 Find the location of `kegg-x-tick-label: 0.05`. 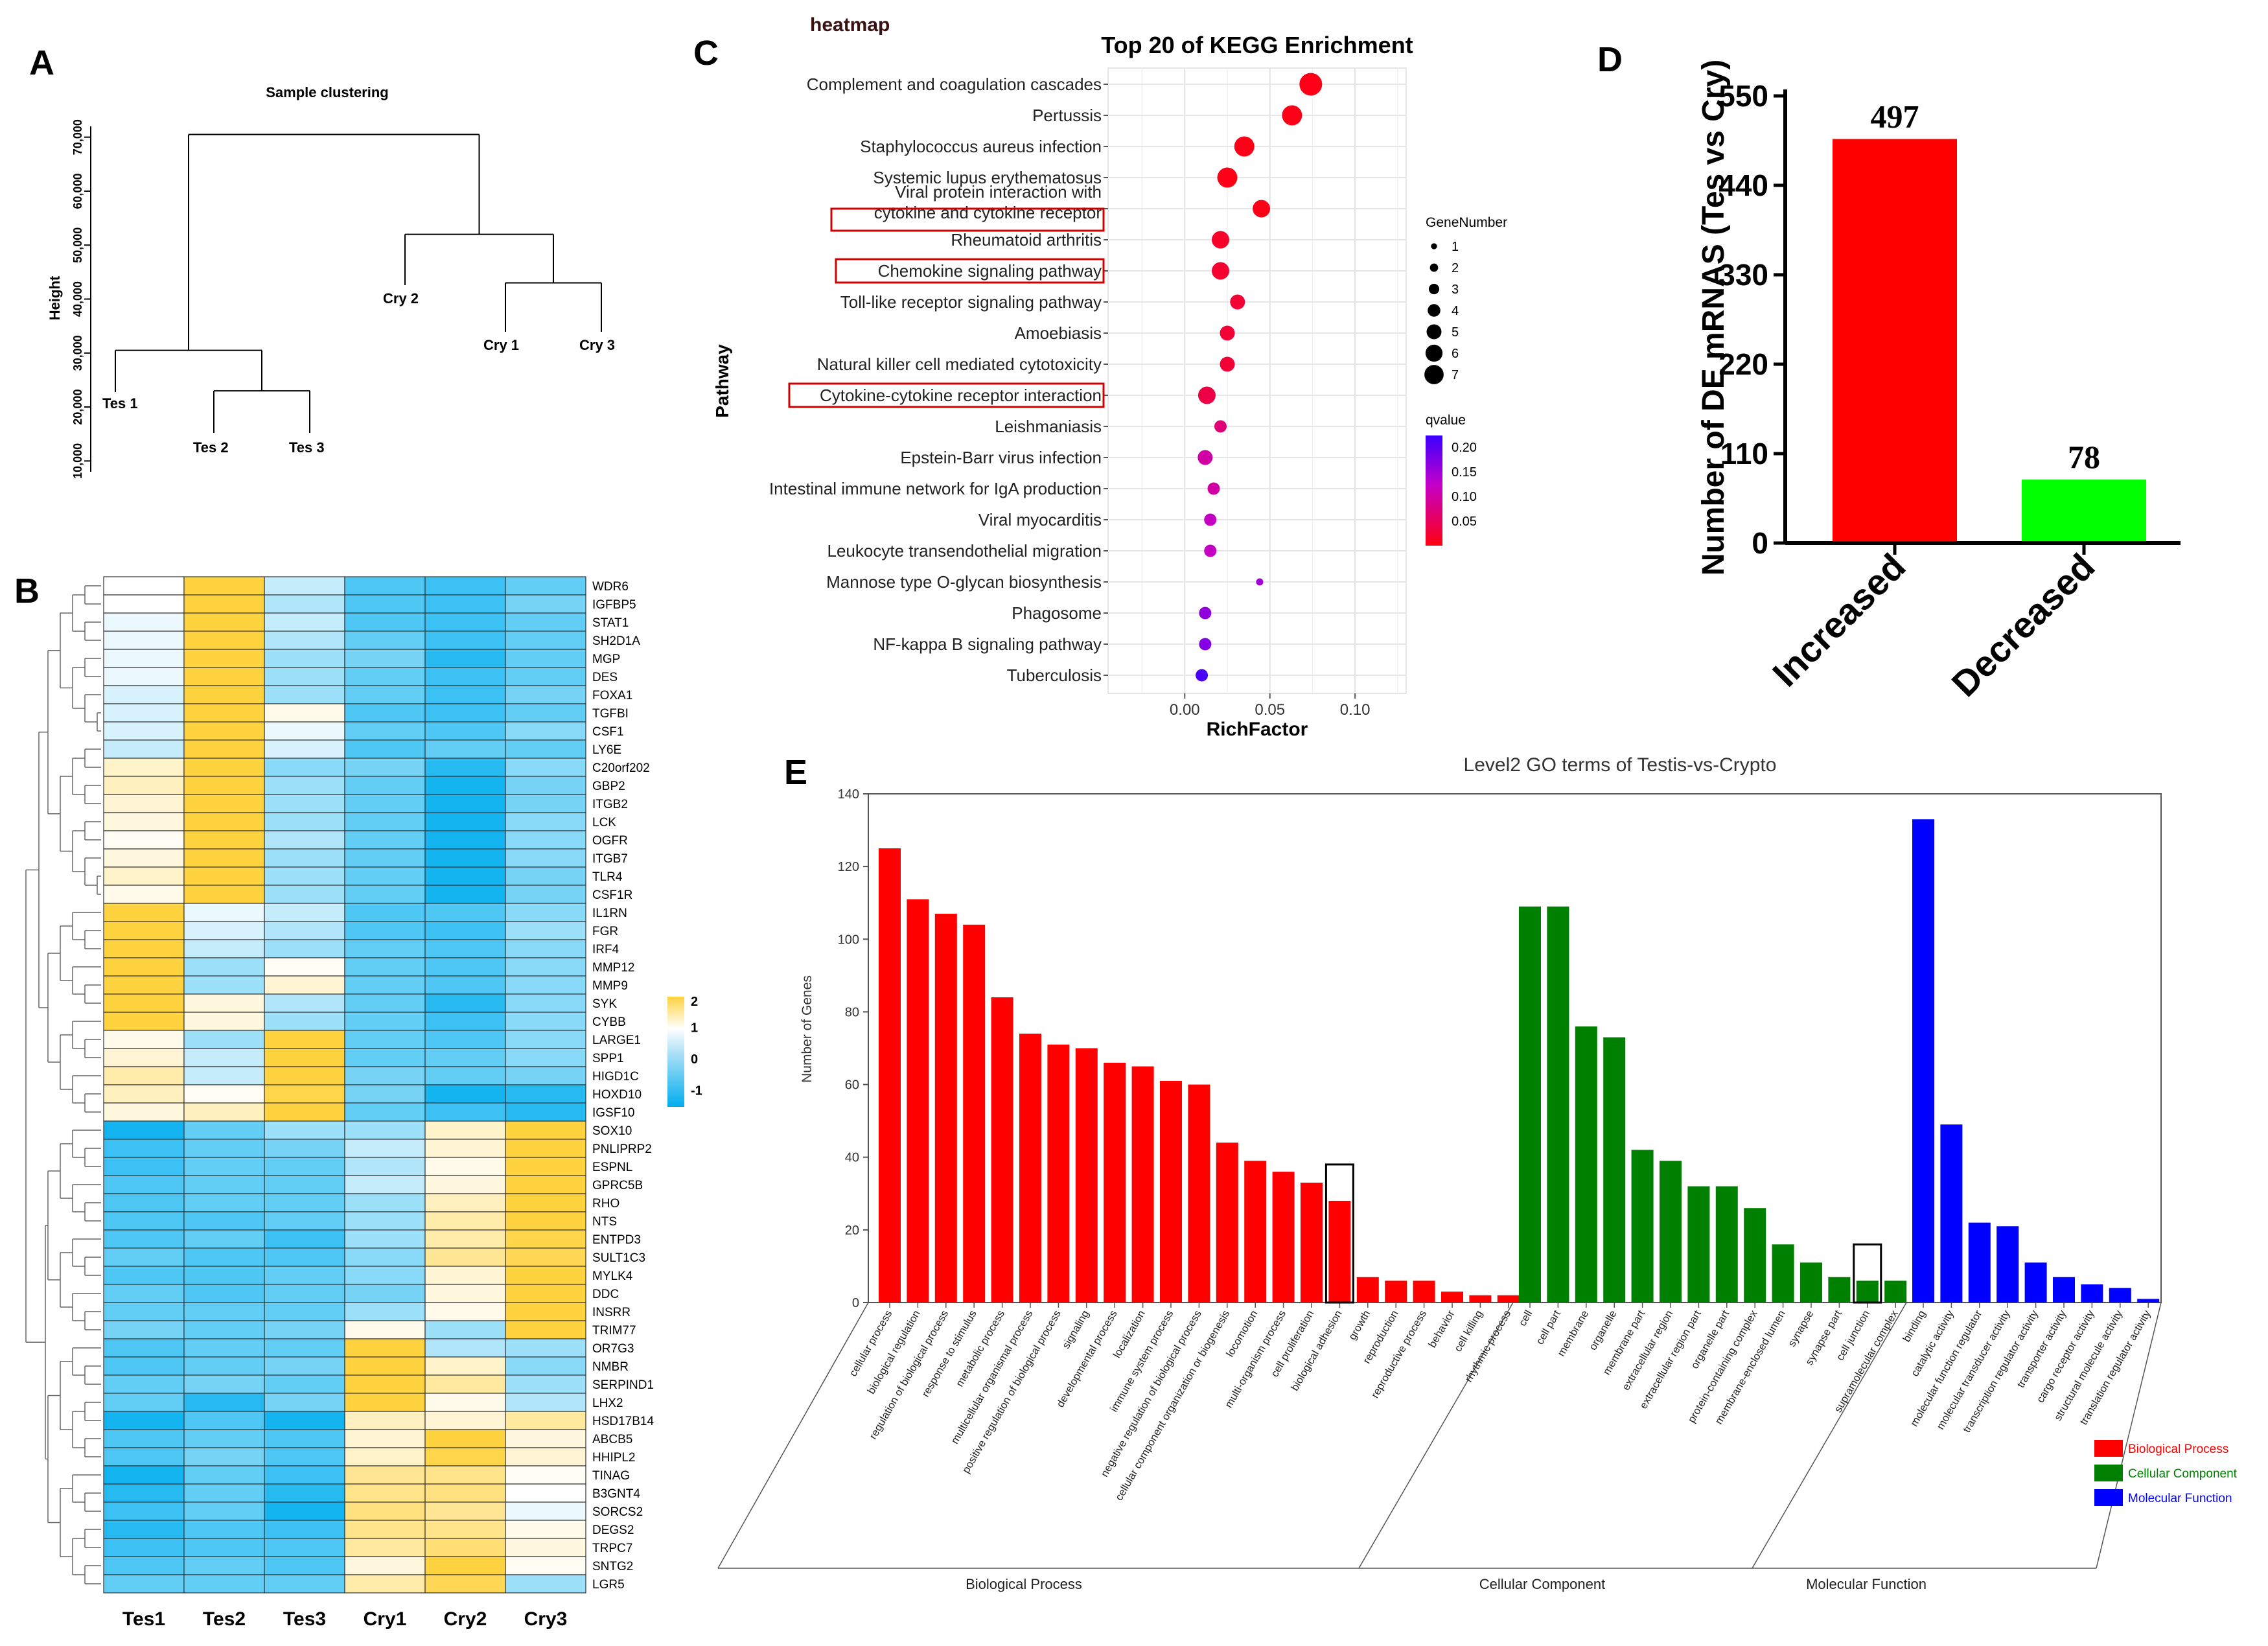

kegg-x-tick-label: 0.05 is located at coordinates (1270, 710).